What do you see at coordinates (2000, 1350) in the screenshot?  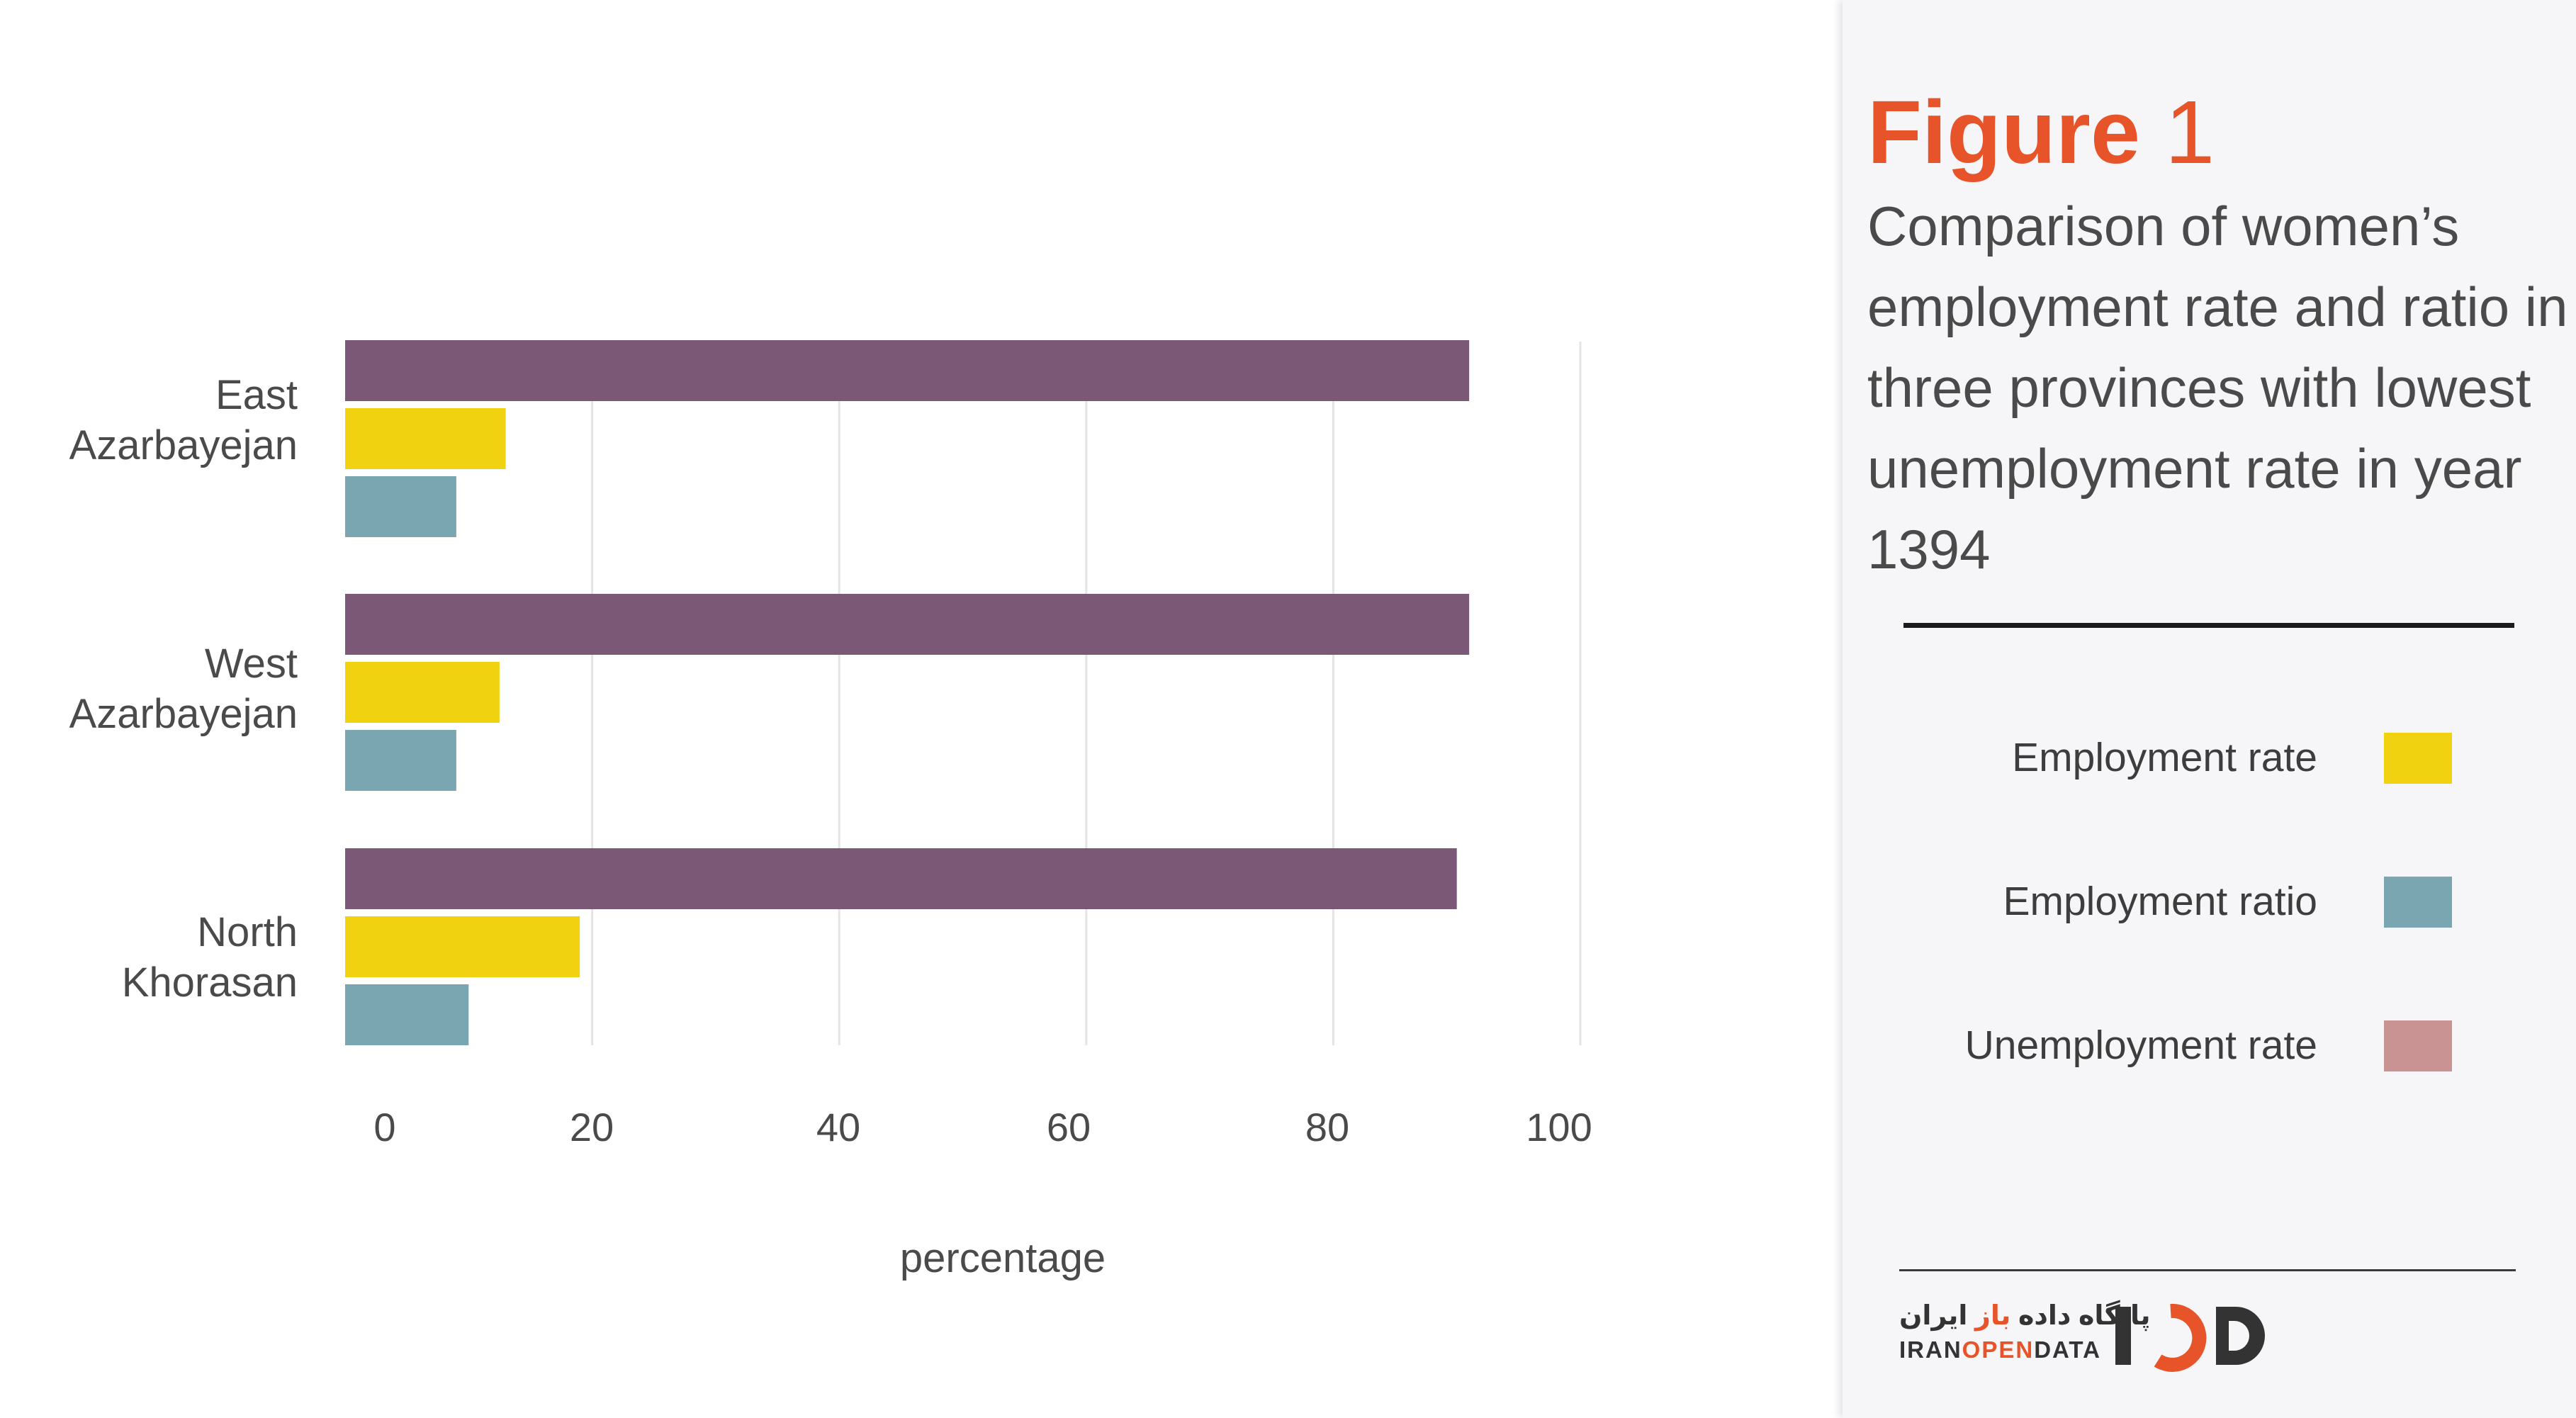 I see `logo-english-text: IRANOPENDATA` at bounding box center [2000, 1350].